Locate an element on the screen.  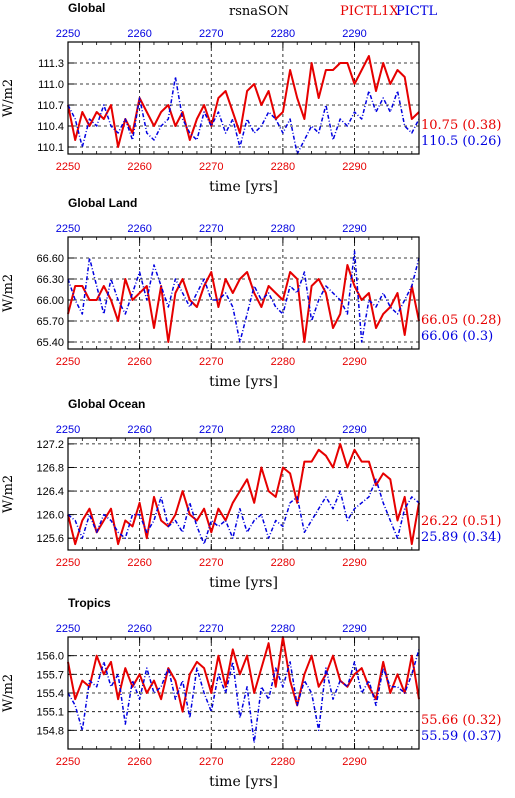
y-tick-label: 110.4 is located at coordinates (50, 127).